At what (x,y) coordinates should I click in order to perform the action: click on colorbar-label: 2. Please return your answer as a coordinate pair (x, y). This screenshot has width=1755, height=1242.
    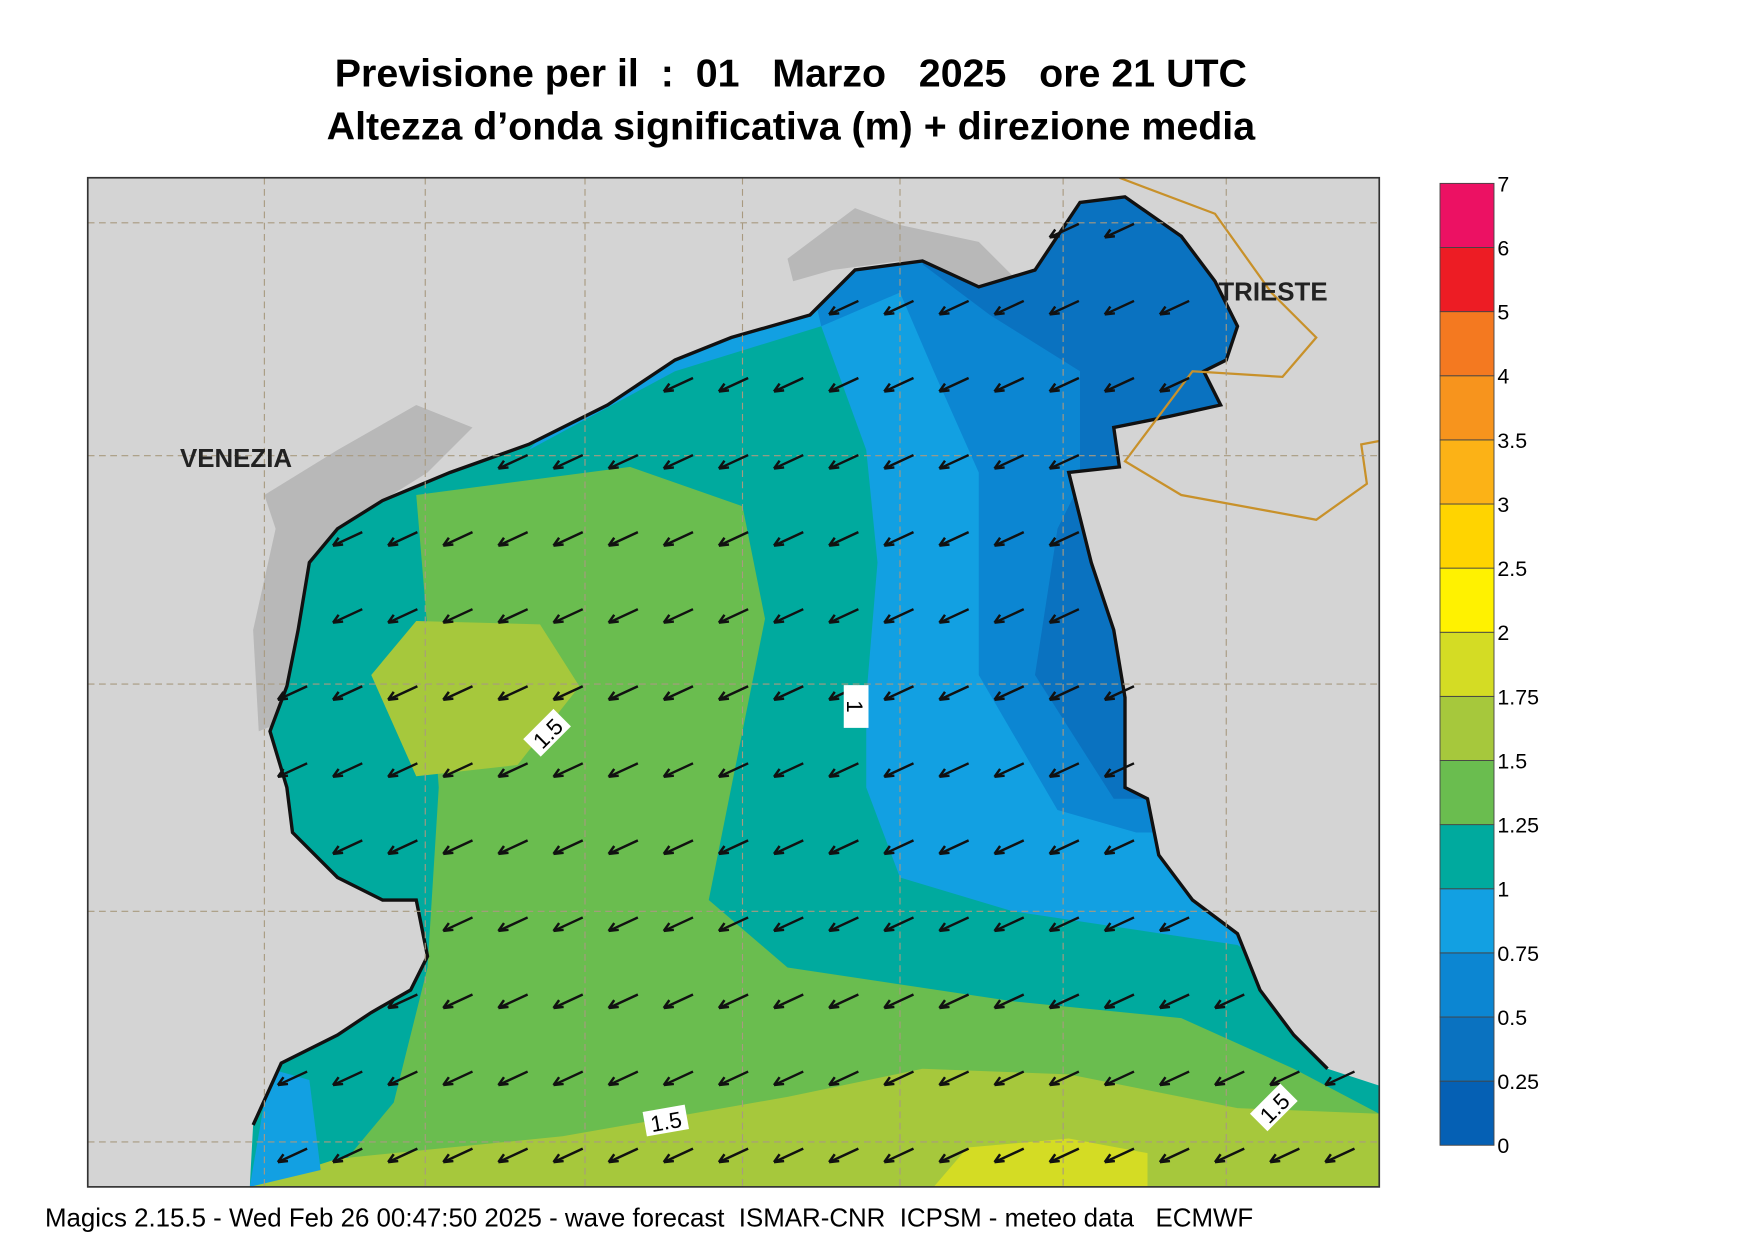
    Looking at the image, I should click on (1503, 633).